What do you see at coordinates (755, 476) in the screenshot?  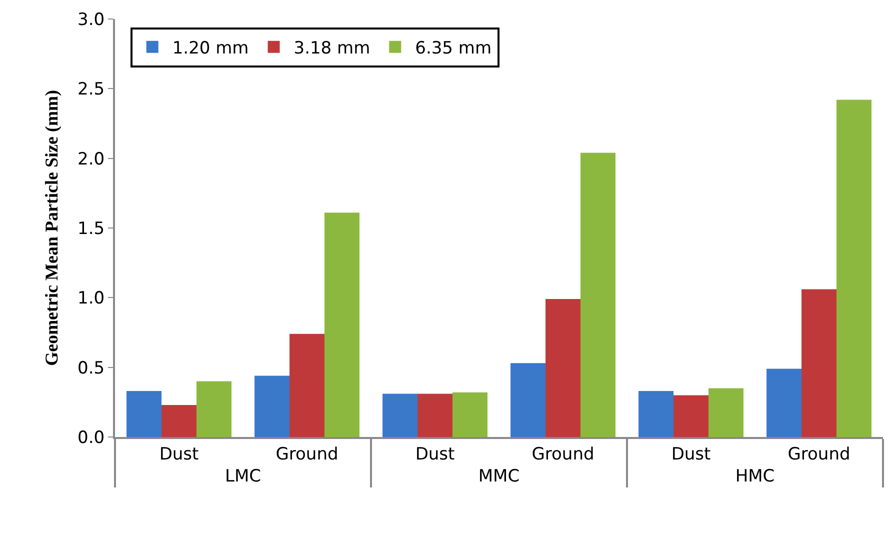 I see `text: HMC` at bounding box center [755, 476].